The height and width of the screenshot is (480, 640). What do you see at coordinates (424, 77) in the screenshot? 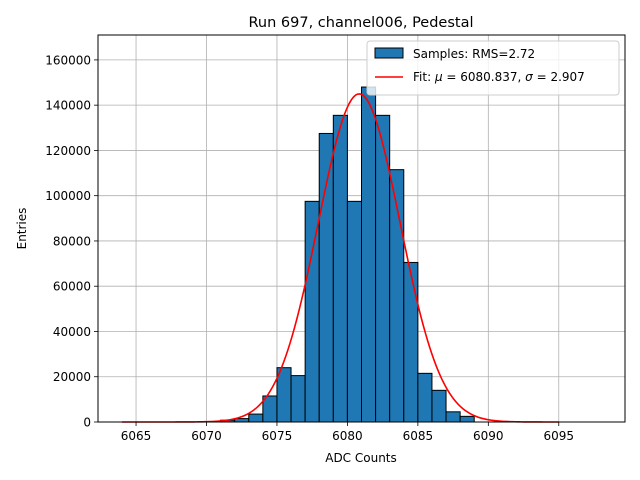
I see `legend-fit-prefix: Fit:` at bounding box center [424, 77].